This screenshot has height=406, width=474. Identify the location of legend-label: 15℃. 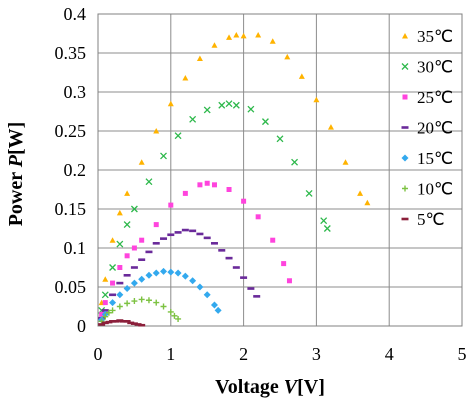
(435, 158).